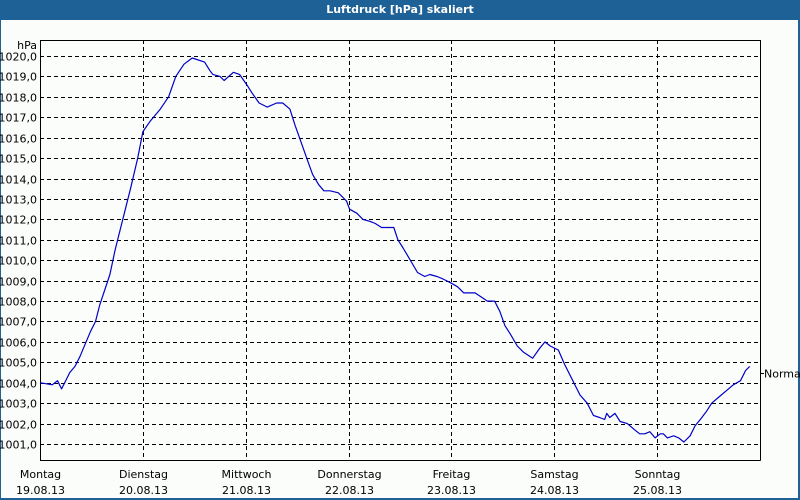 The image size is (800, 500). I want to click on y-axis-unit-label: hPa, so click(27, 45).